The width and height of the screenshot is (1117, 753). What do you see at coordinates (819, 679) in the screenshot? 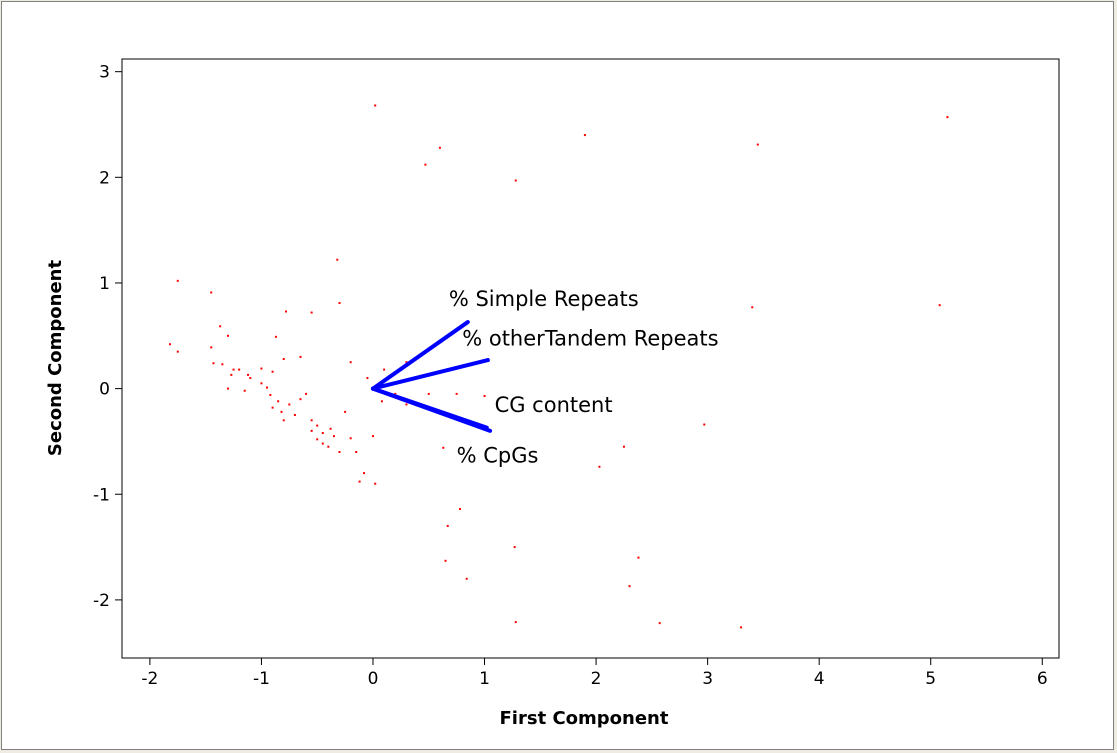
I see `x-tick-label: 4` at bounding box center [819, 679].